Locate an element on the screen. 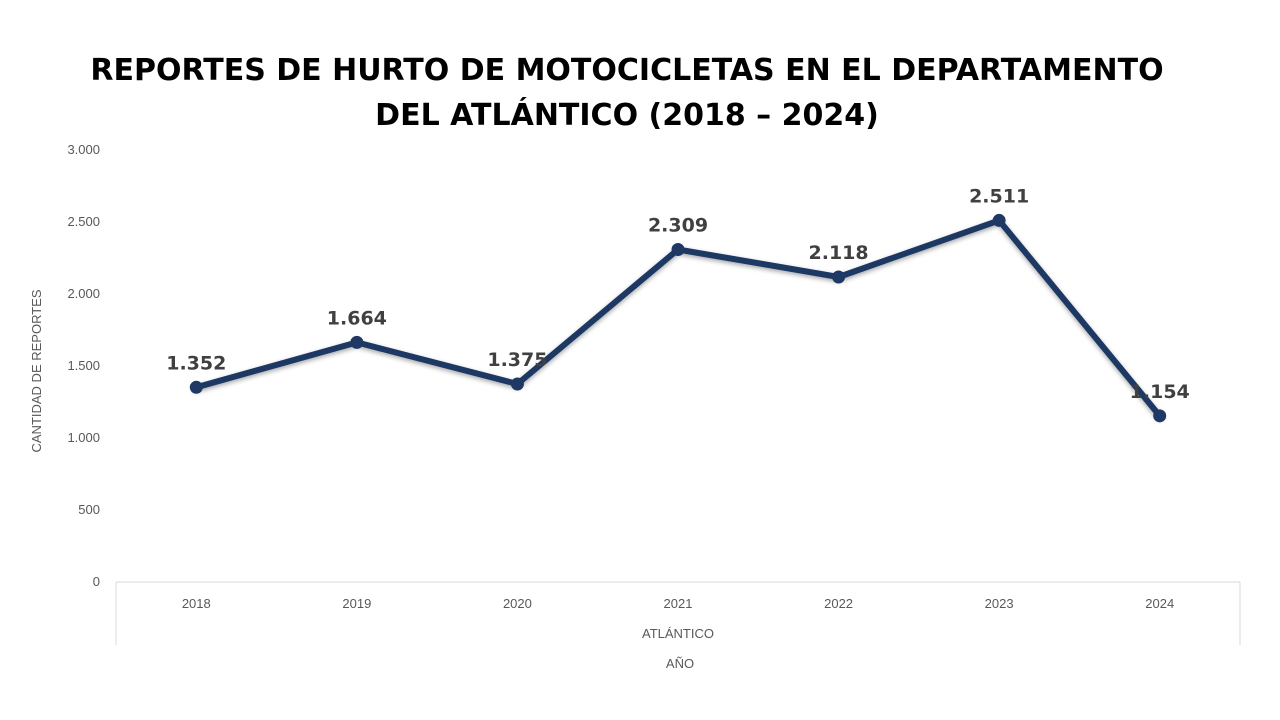  y-tick-label: 3.000 is located at coordinates (83, 149).